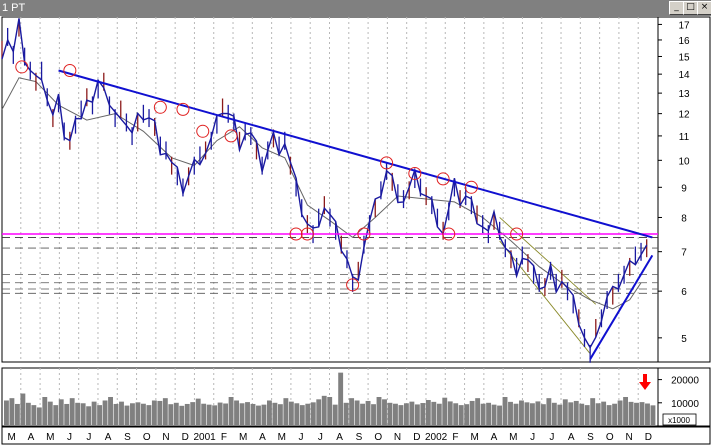 The image size is (711, 446). What do you see at coordinates (685, 404) in the screenshot?
I see `volume-tick-label: 10000` at bounding box center [685, 404].